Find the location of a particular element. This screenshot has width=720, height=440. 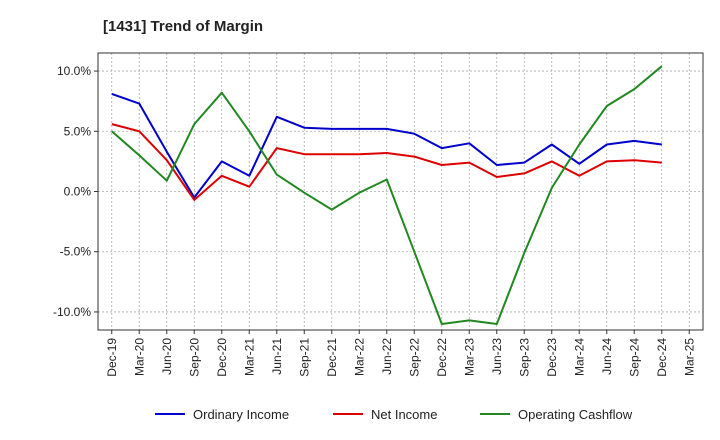

x-tick-label: Sep-23 is located at coordinates (524, 357).